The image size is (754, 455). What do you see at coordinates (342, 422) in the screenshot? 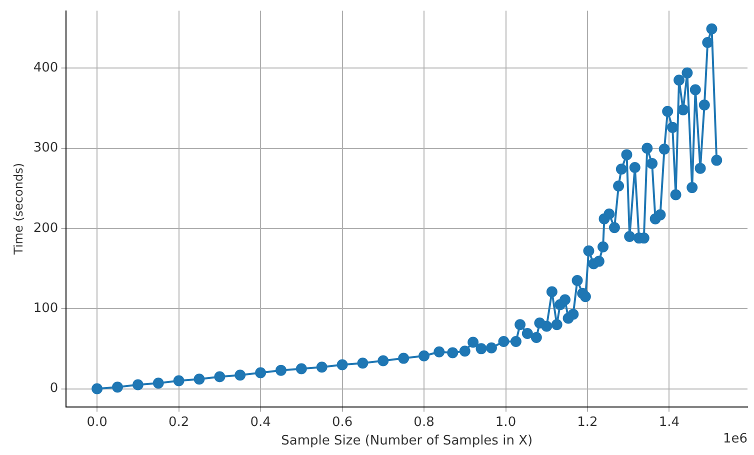
I see `x-tick-label: 0.6` at bounding box center [342, 422].